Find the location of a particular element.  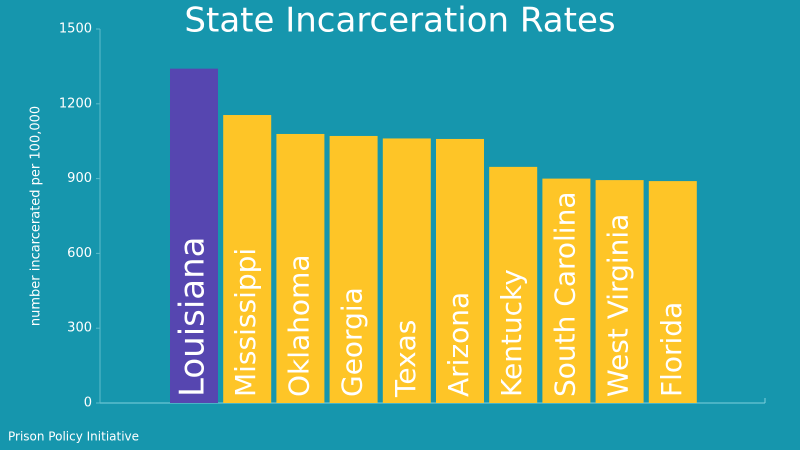

bar-label: Kentucky is located at coordinates (511, 333).